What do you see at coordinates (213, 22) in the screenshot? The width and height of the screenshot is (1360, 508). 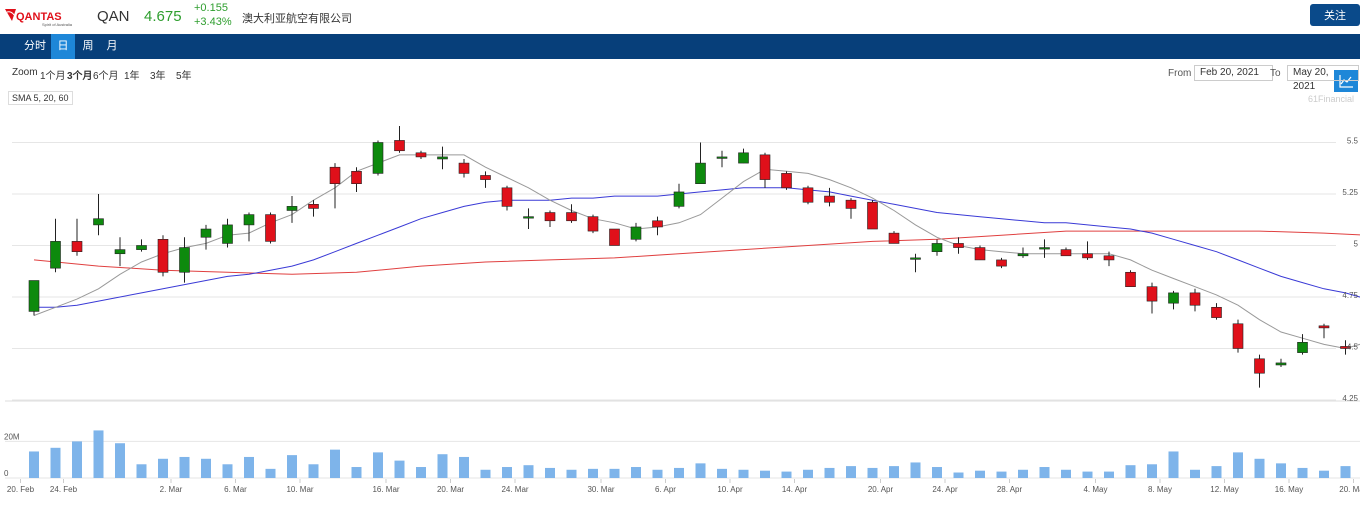 I see `price-change-percent: +3.43%` at bounding box center [213, 22].